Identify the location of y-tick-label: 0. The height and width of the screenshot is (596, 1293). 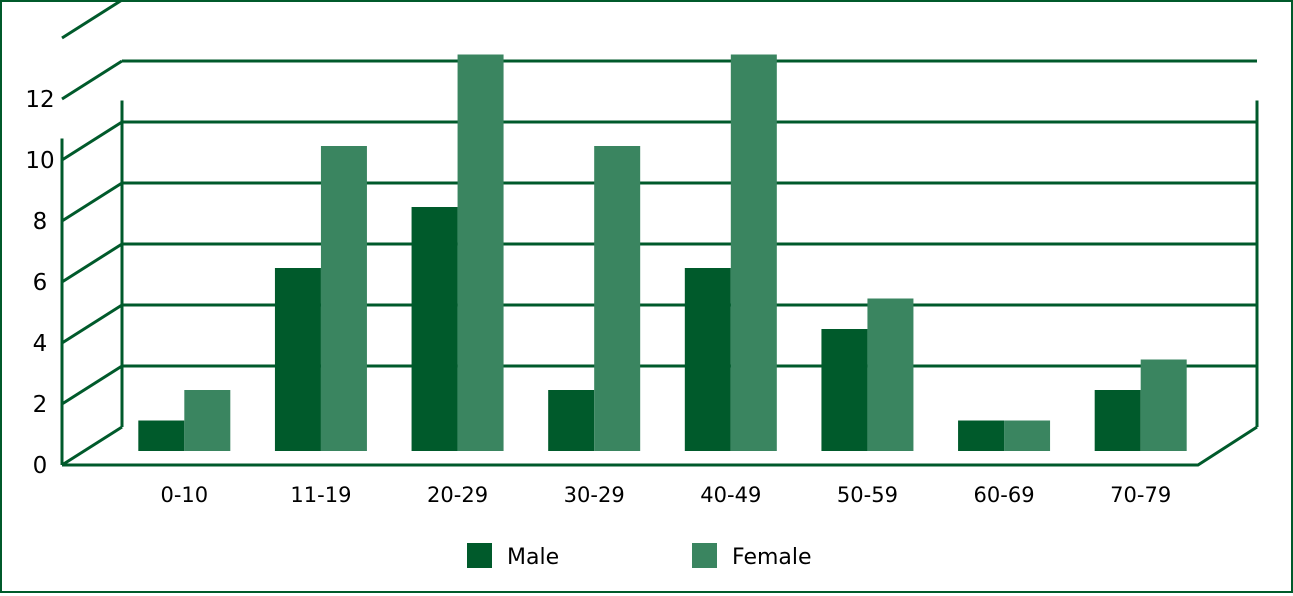
(40, 466).